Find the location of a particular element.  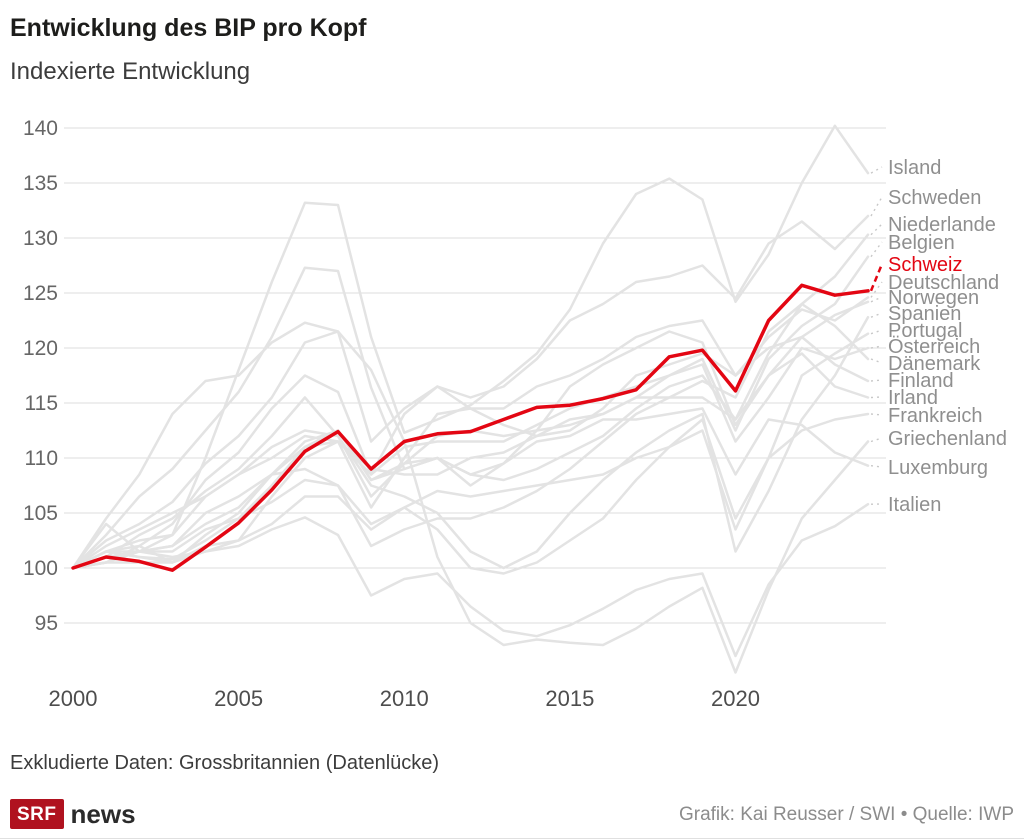

country-label-spanien: Spanien is located at coordinates (924, 314).